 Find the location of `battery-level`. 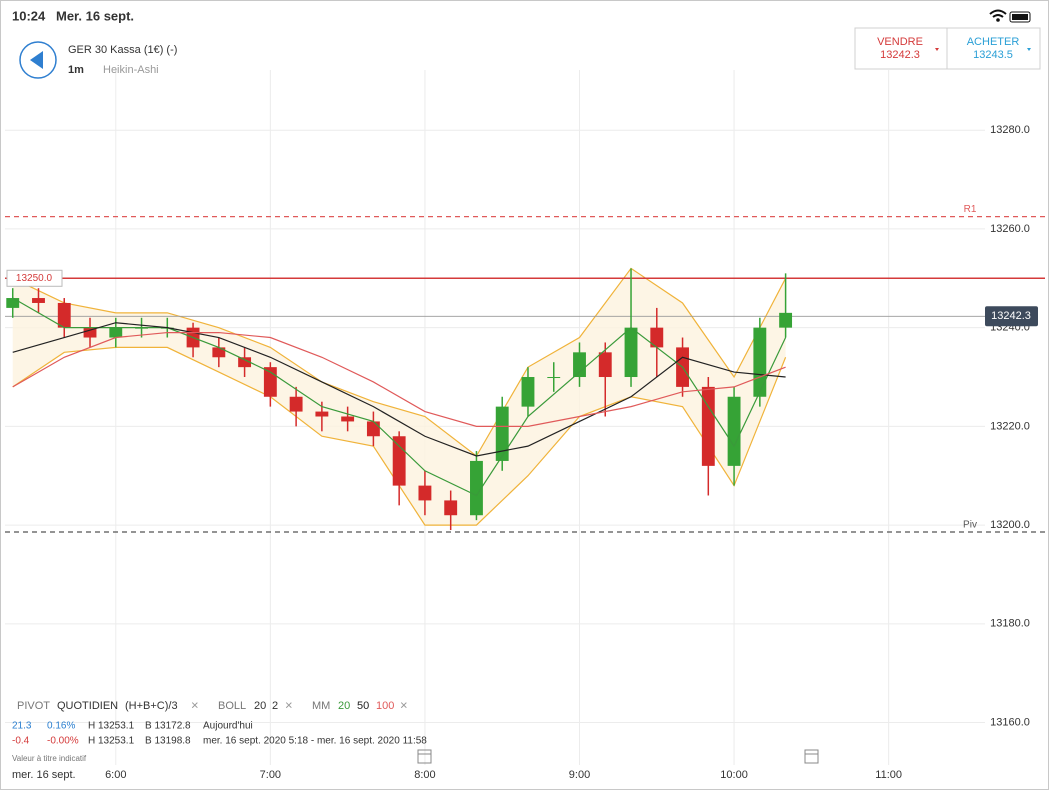

battery-level is located at coordinates (1020, 17).